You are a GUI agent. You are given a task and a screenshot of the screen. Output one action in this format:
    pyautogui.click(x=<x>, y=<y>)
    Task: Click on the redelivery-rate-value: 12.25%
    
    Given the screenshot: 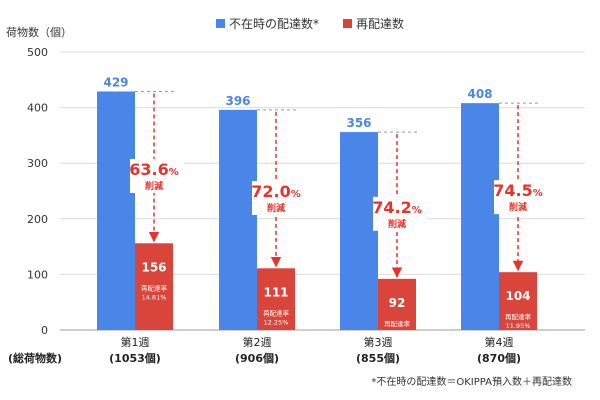 What is the action you would take?
    pyautogui.click(x=276, y=322)
    